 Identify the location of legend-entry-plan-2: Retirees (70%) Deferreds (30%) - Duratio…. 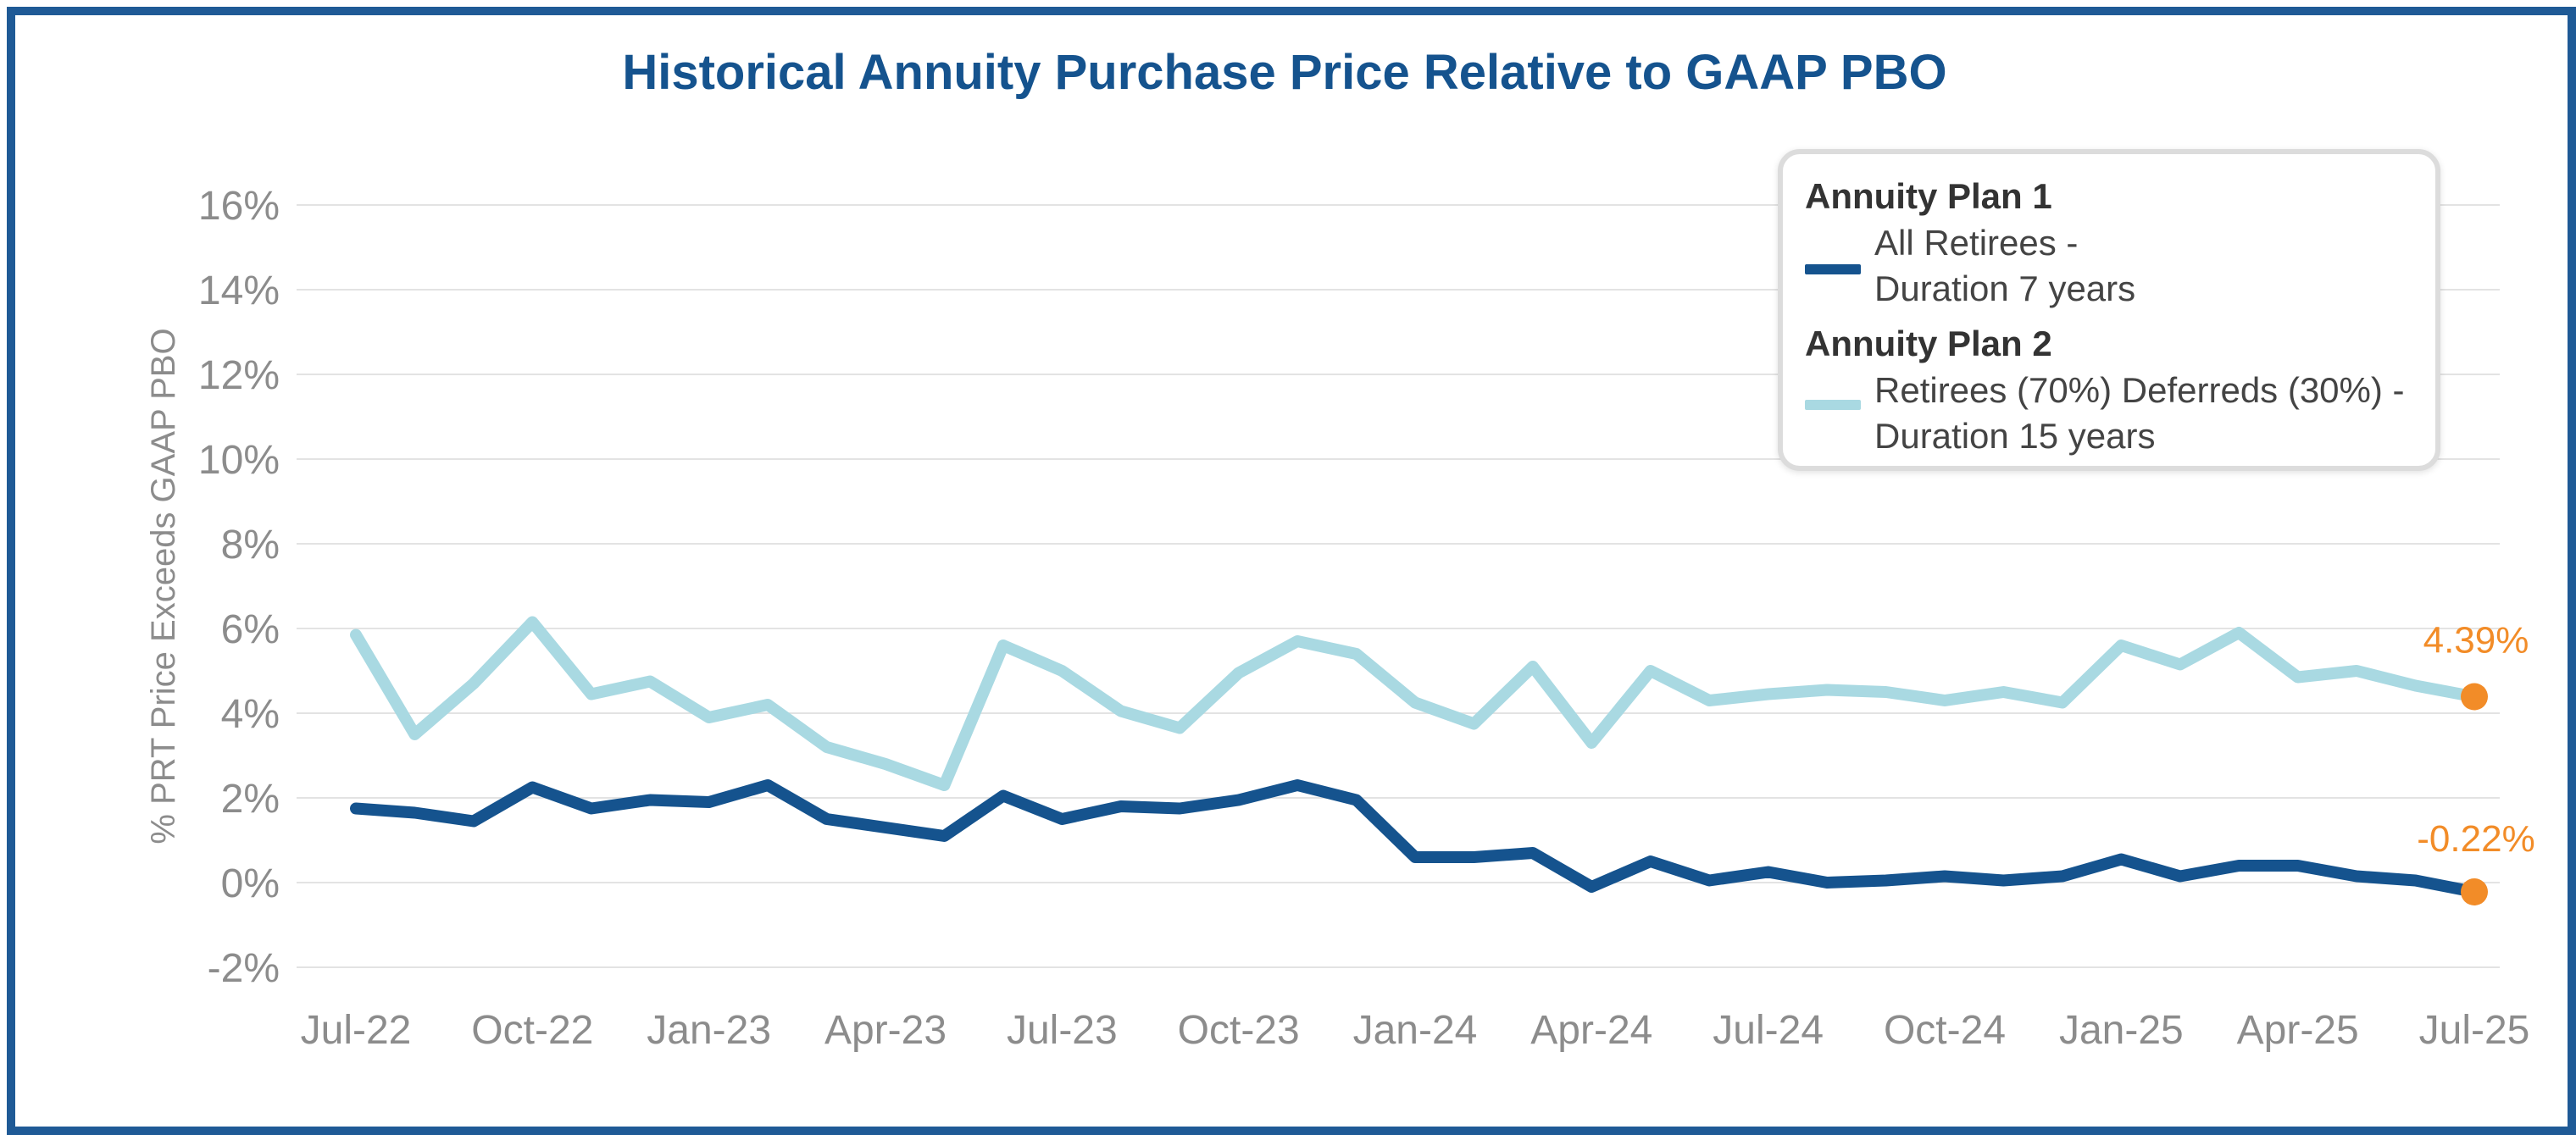
(2139, 413).